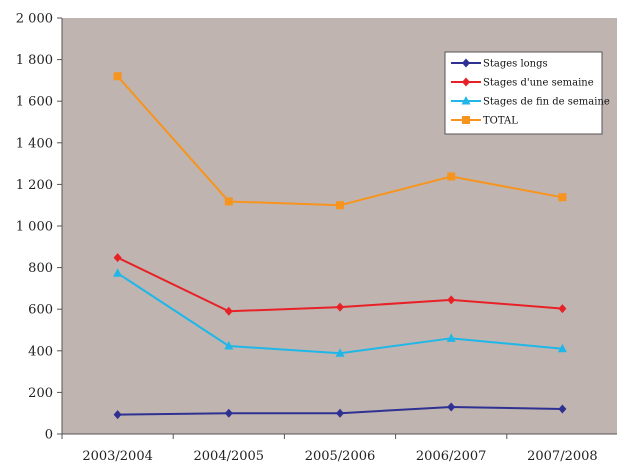 The image size is (617, 464). Describe the element at coordinates (34, 185) in the screenshot. I see `y-tick-label: 1 200` at that location.